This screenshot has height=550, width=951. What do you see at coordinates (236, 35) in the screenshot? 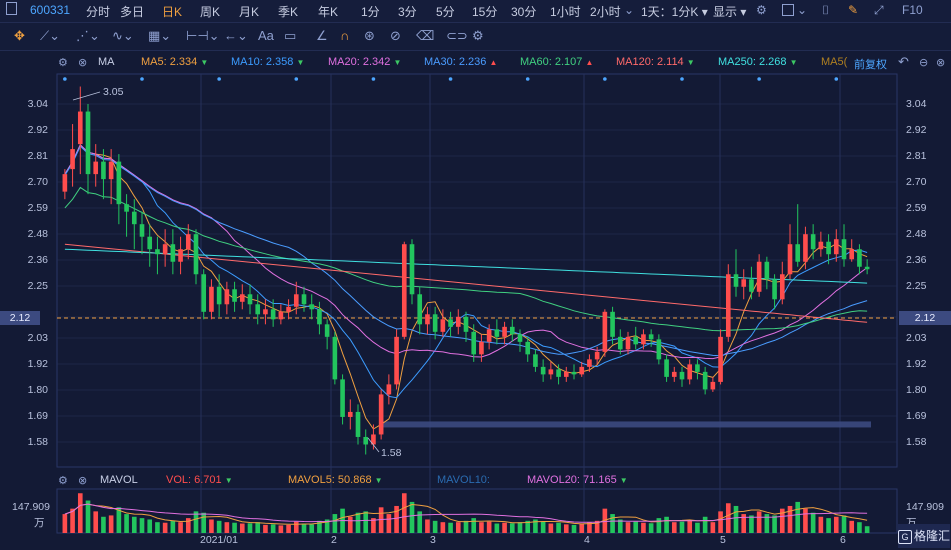
I see `arrow-tool-icon: ←⌄` at bounding box center [236, 35].